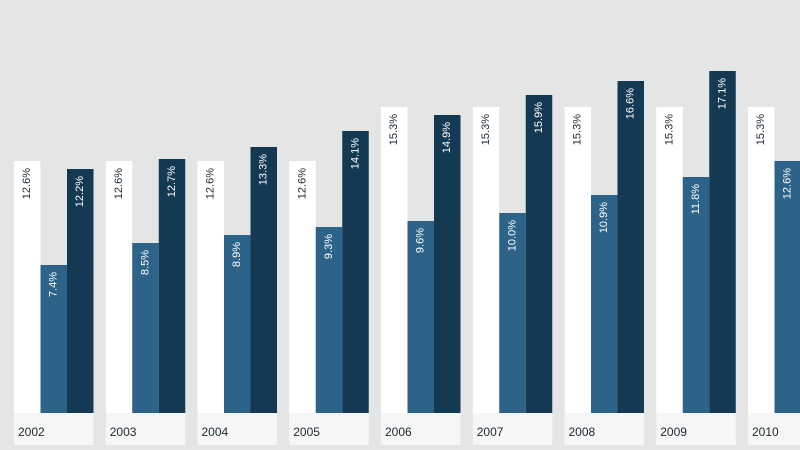 The width and height of the screenshot is (800, 450). Describe the element at coordinates (215, 432) in the screenshot. I see `x-tick-label: 2004` at that location.